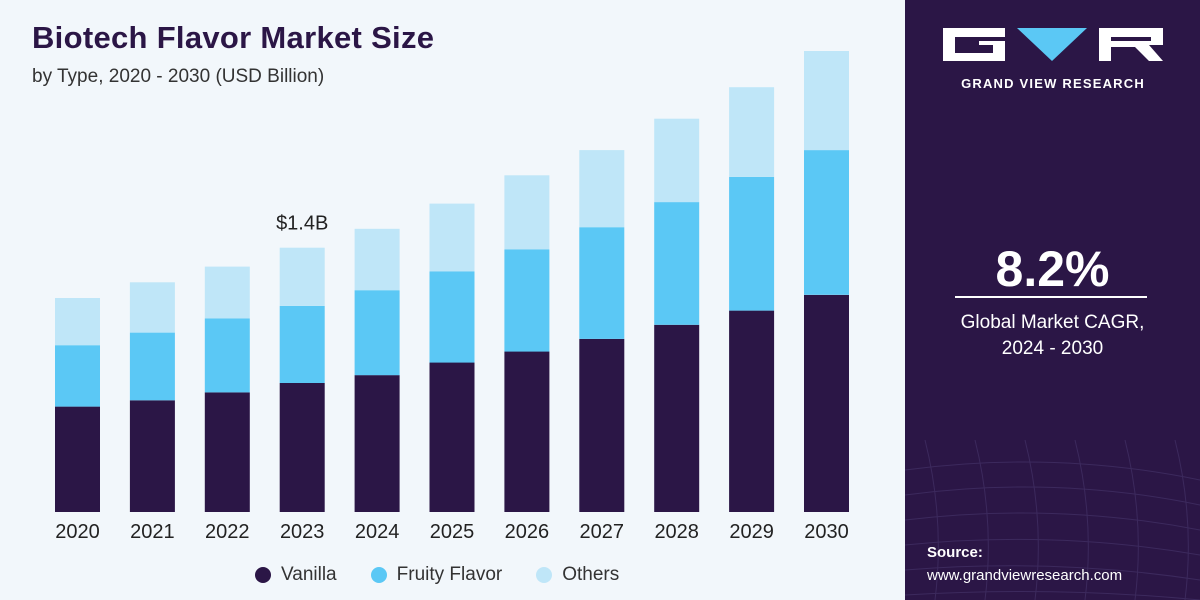 This screenshot has width=1200, height=600. What do you see at coordinates (602, 283) in the screenshot?
I see `bar-fruity-flavor-2027` at bounding box center [602, 283].